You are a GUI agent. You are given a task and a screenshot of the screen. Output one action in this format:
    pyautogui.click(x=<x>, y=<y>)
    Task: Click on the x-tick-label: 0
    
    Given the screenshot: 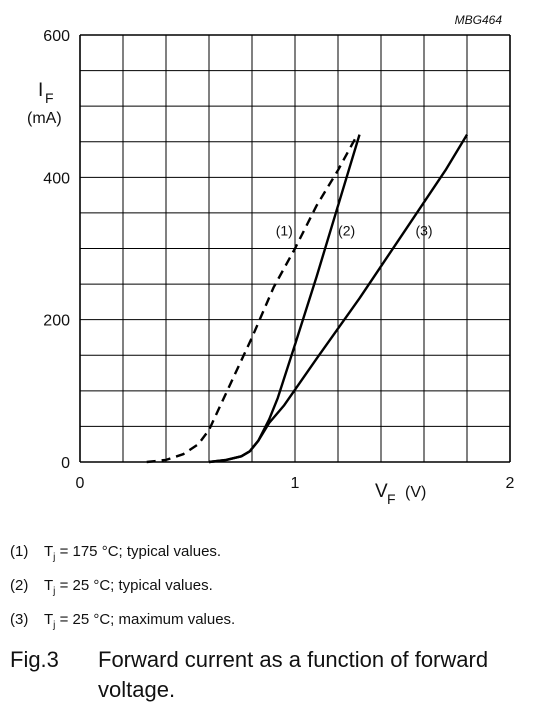 What is the action you would take?
    pyautogui.click(x=80, y=483)
    